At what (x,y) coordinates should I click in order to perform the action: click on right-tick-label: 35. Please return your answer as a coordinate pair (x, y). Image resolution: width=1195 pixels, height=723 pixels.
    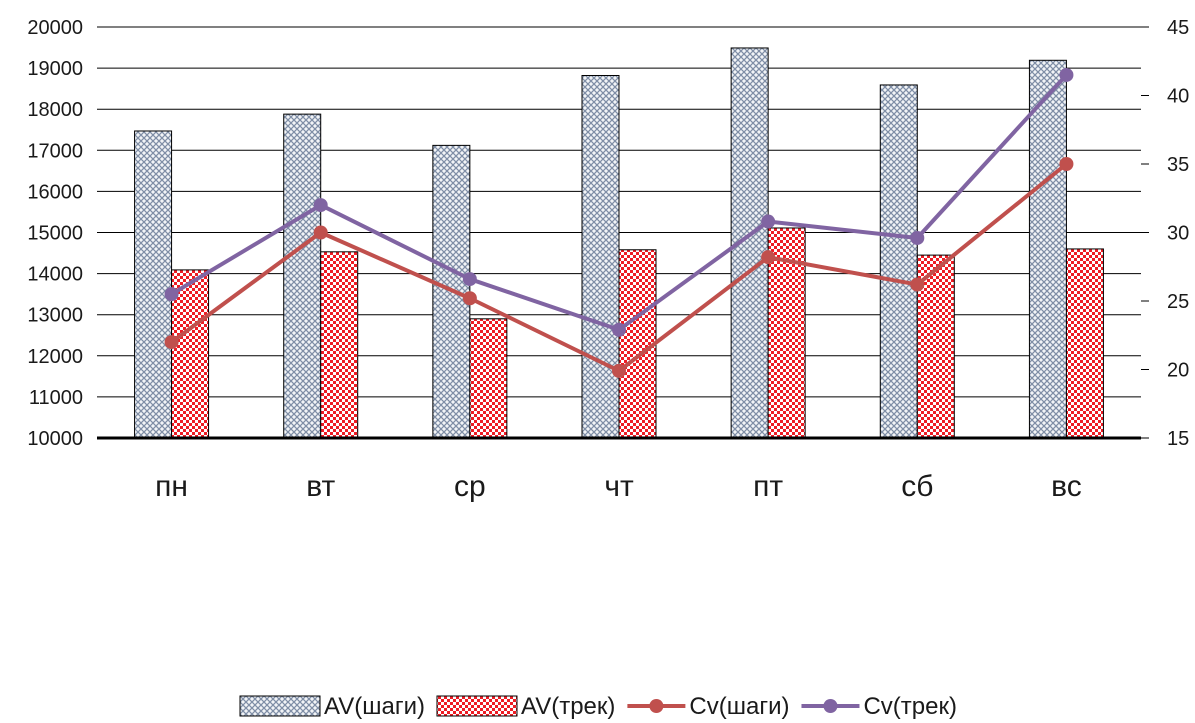
    Looking at the image, I should click on (1178, 165).